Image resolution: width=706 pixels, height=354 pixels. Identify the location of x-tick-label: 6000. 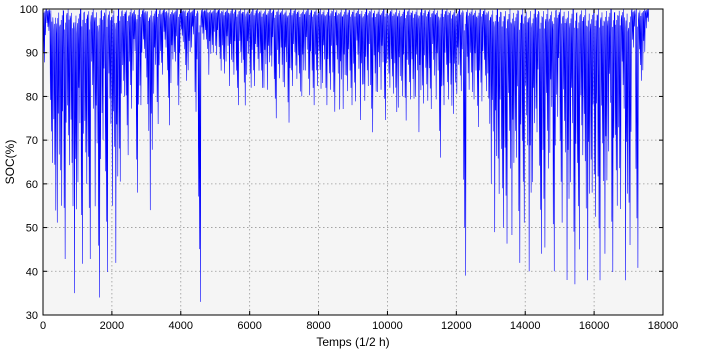
(249, 326).